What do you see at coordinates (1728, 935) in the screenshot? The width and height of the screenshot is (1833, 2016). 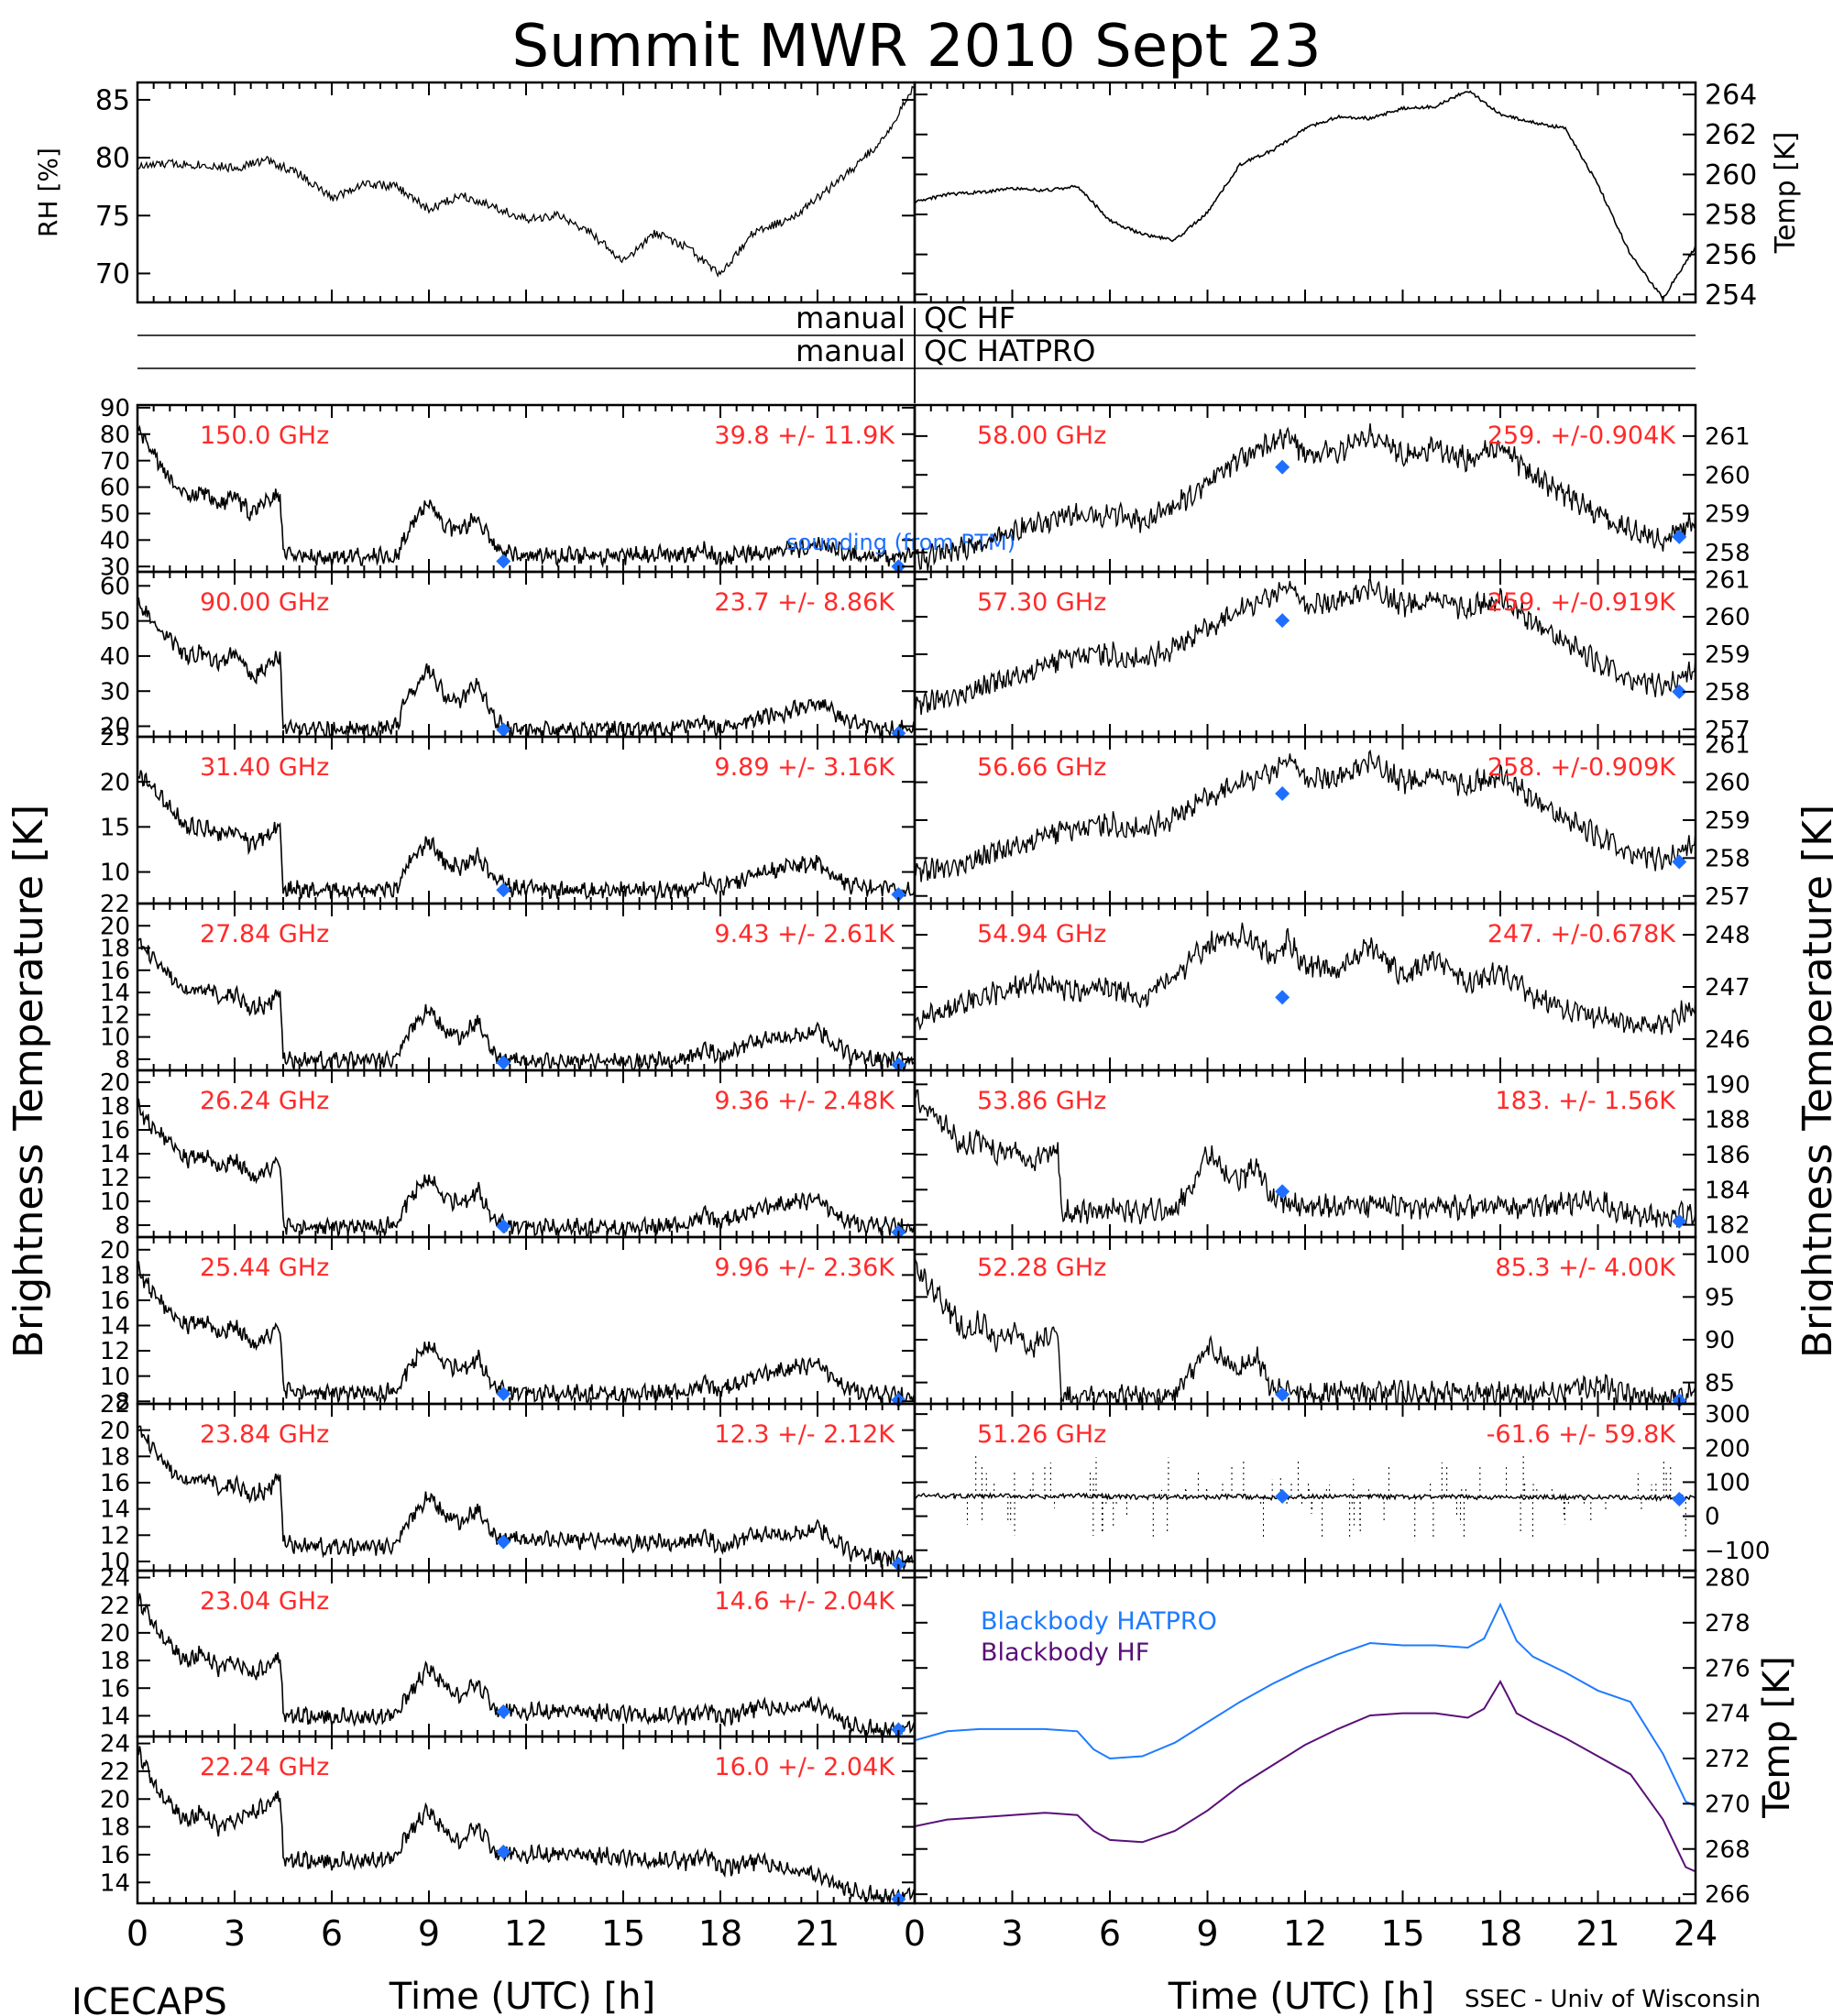 I see `y-tick-label: 248` at bounding box center [1728, 935].